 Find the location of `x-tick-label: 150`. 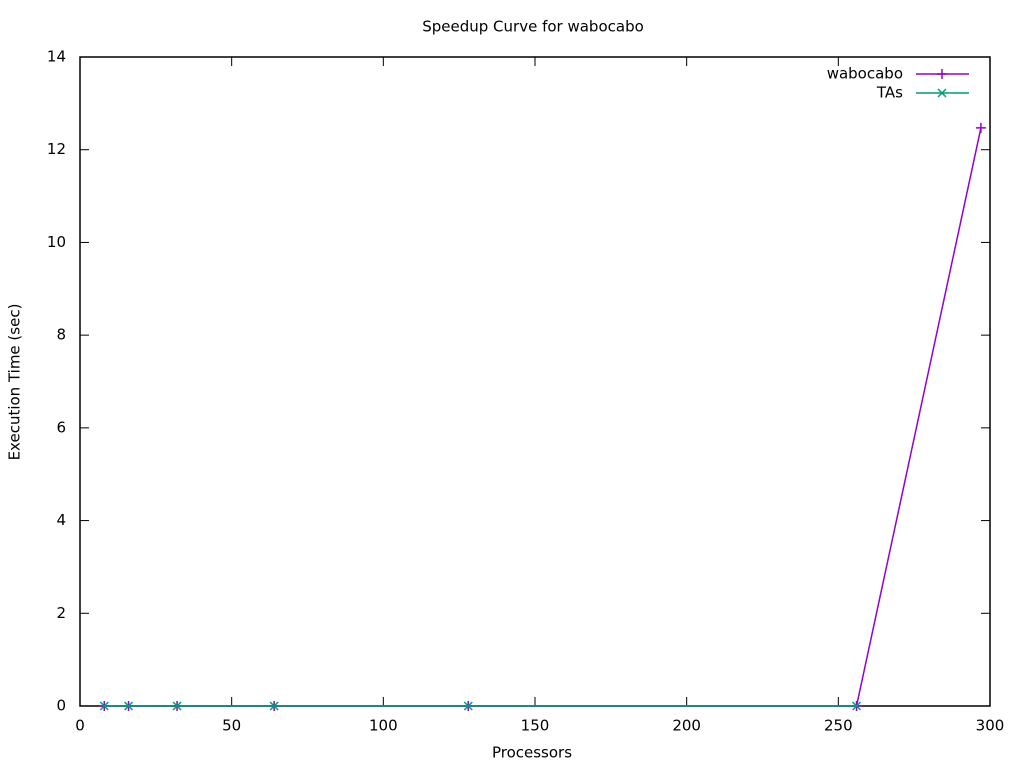

x-tick-label: 150 is located at coordinates (535, 726).